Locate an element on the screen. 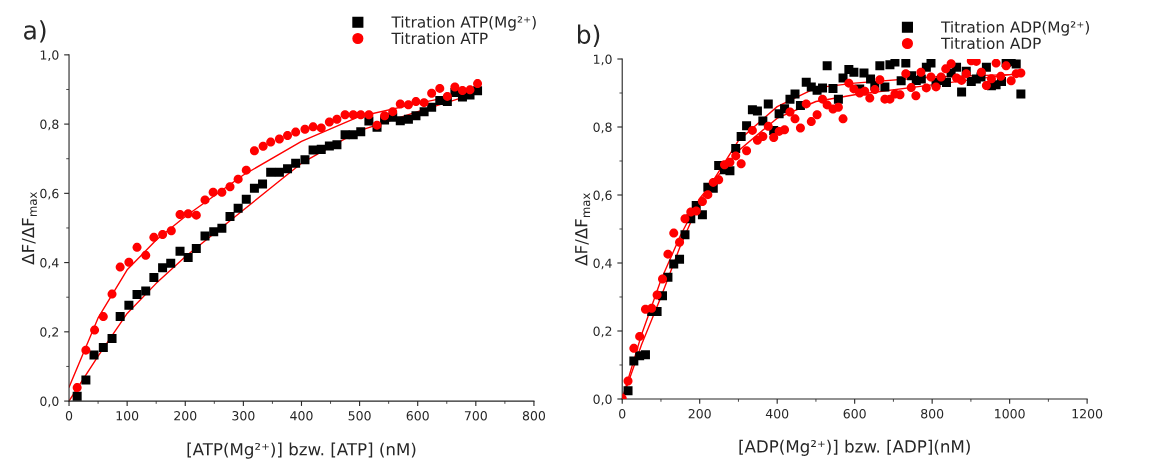  x-axis-title: [ADP(Mg²⁺)] bzw. [ADP](nM) is located at coordinates (854, 447).